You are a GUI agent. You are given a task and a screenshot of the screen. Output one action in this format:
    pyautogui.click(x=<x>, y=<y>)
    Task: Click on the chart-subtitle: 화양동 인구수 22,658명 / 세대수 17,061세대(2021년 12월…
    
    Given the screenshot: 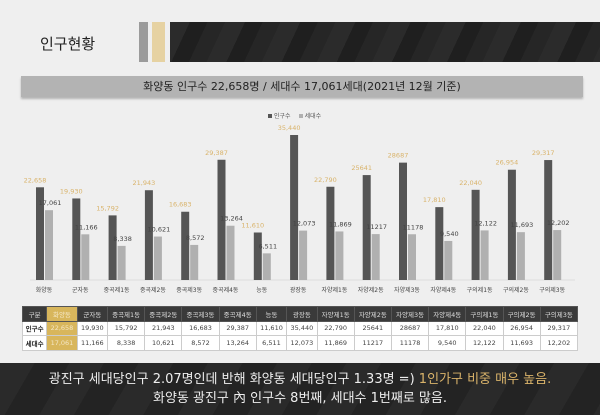 What is the action you would take?
    pyautogui.click(x=302, y=86)
    